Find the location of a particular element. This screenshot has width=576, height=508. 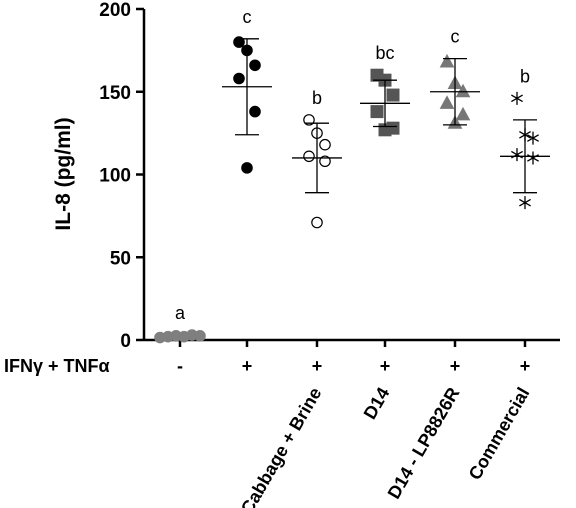

x-category-label: Commercial is located at coordinates (499, 433).